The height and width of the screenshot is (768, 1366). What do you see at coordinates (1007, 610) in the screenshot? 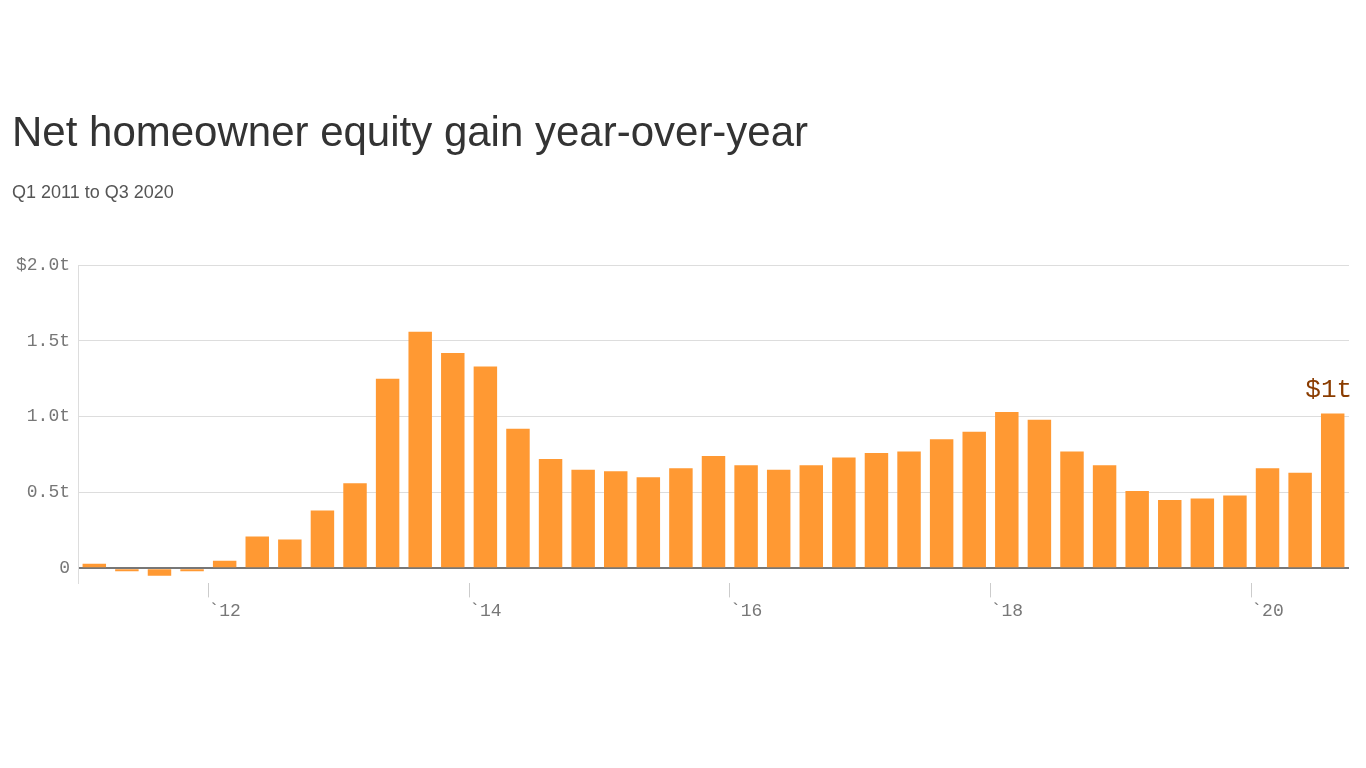
I see `x-tick-label: `18` at bounding box center [1007, 610].